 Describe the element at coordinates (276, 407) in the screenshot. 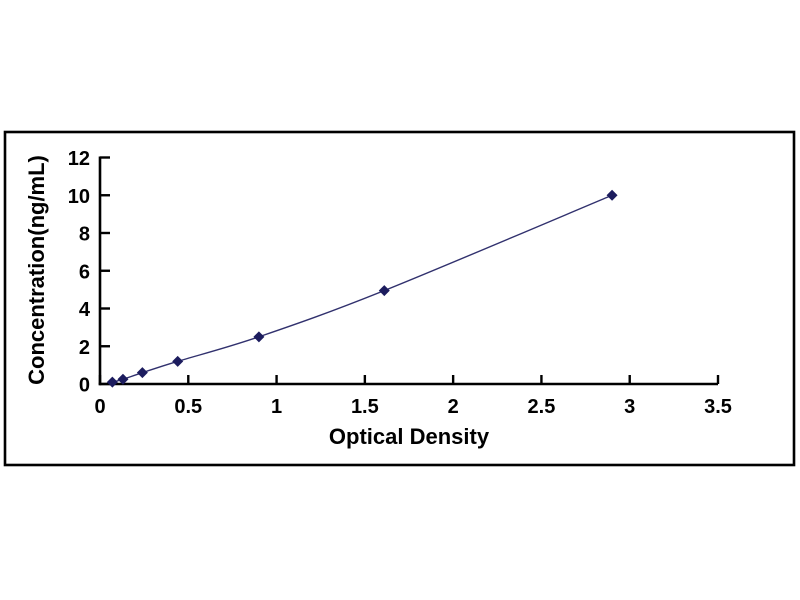

I see `x-tick-label: 1` at that location.